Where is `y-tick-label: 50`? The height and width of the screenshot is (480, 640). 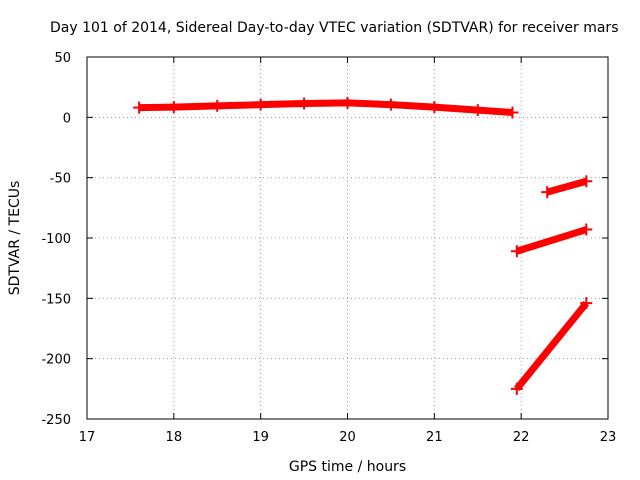 y-tick-label: 50 is located at coordinates (62, 58).